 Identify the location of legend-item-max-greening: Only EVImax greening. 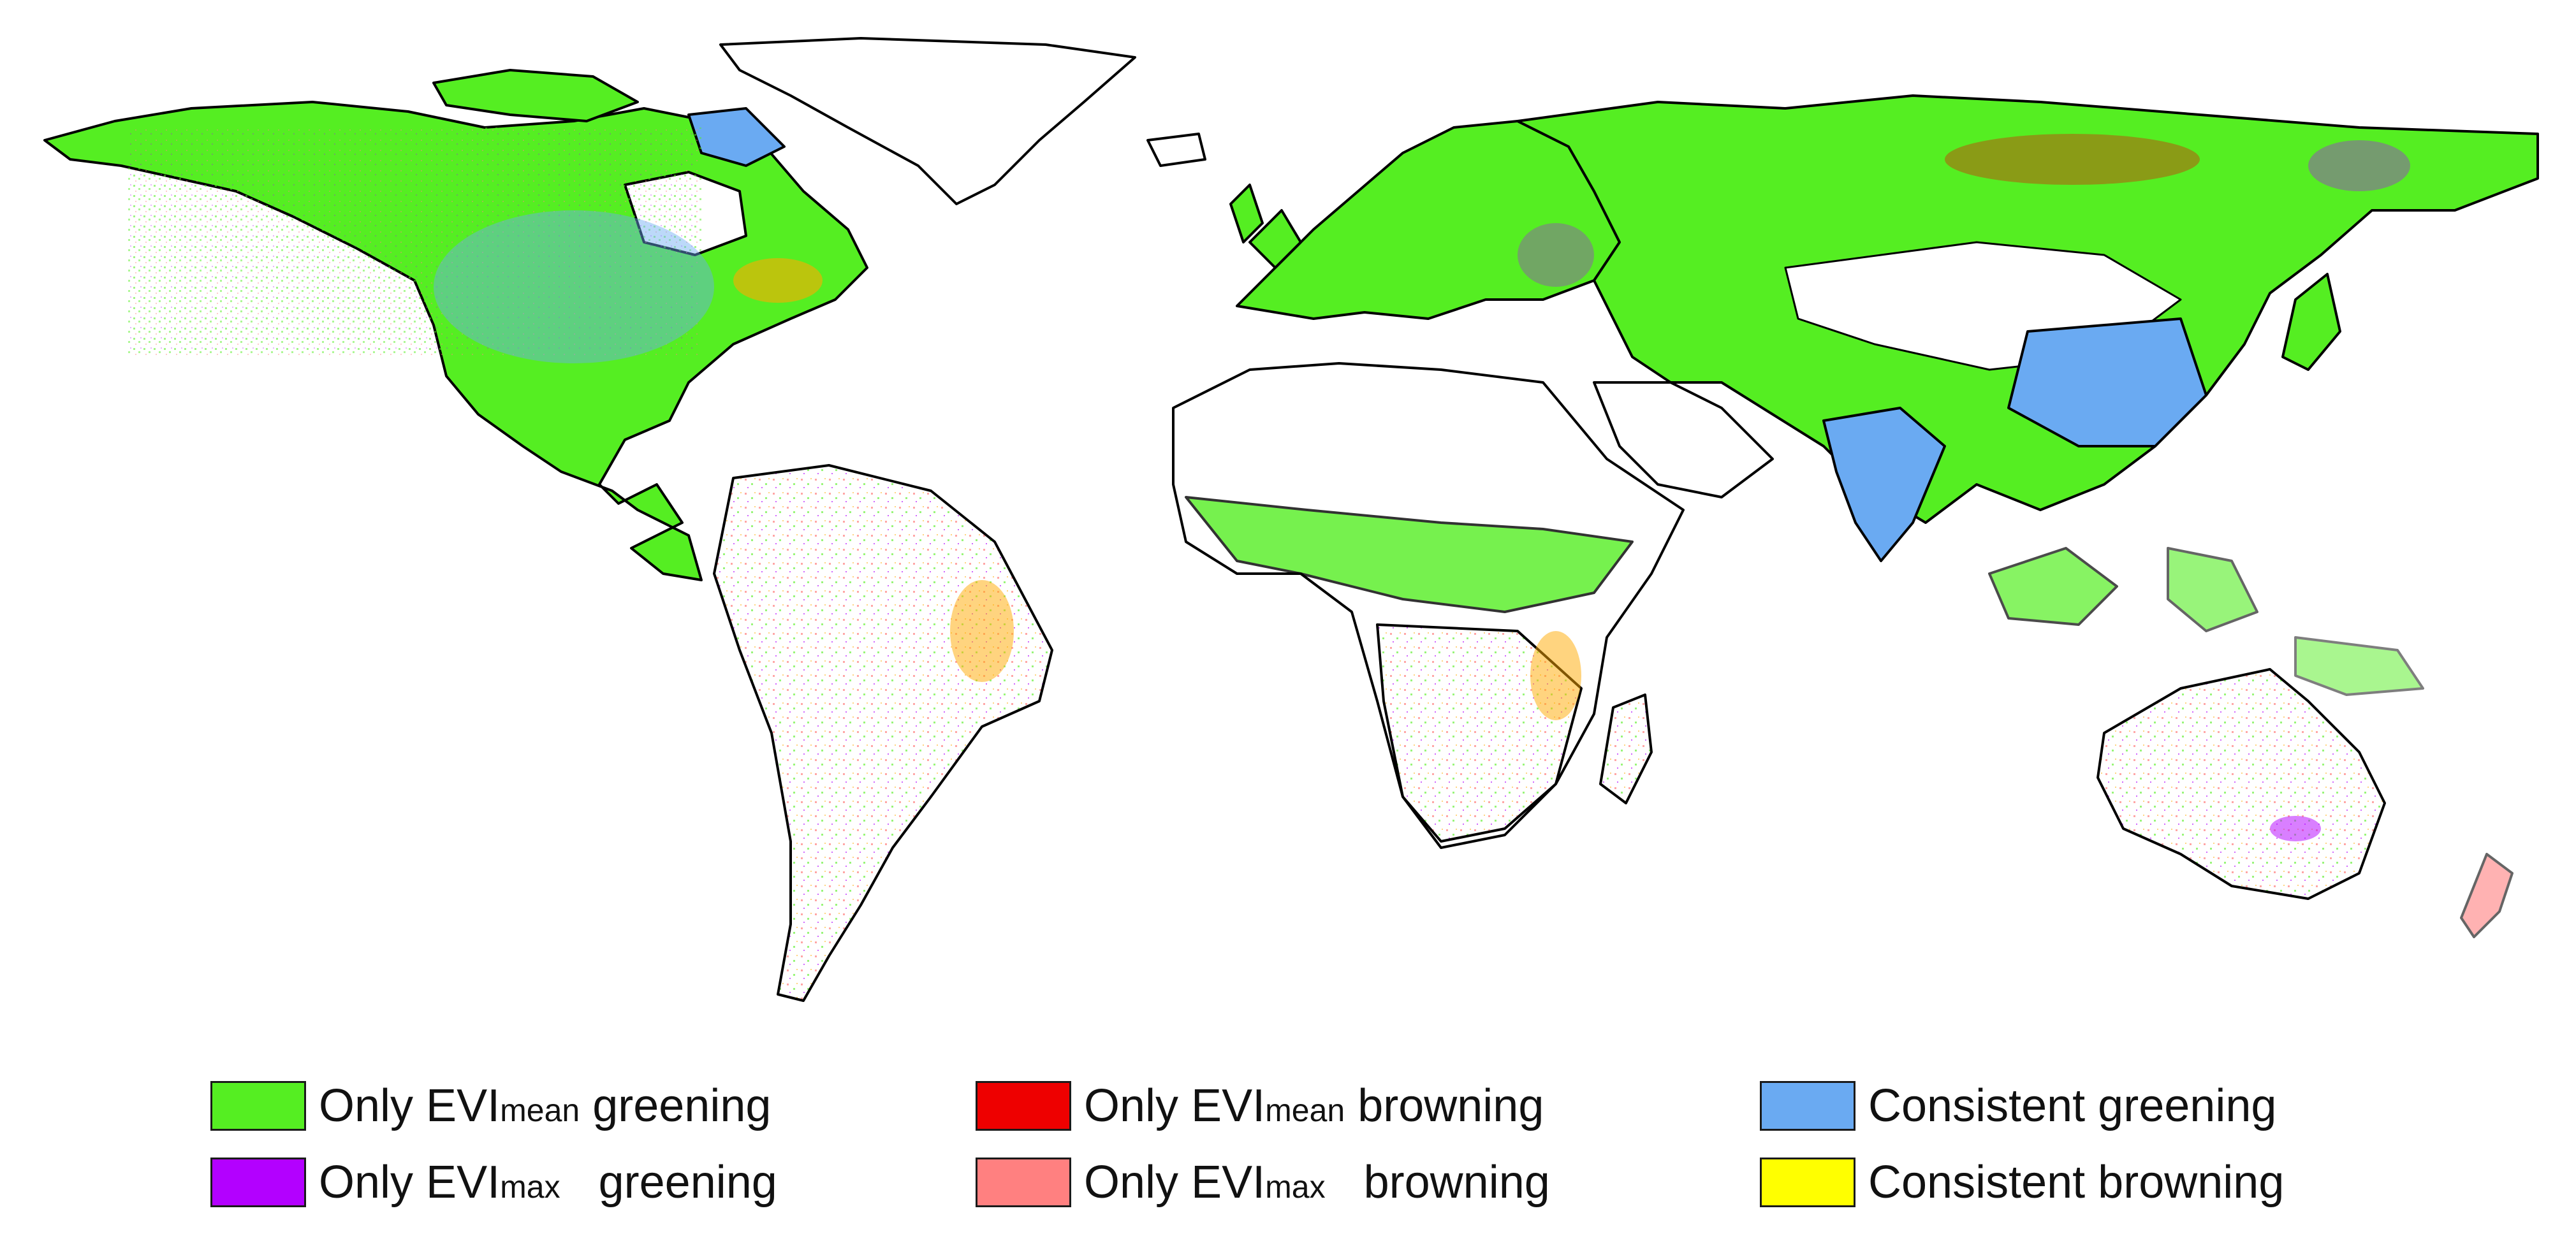
(494, 1182).